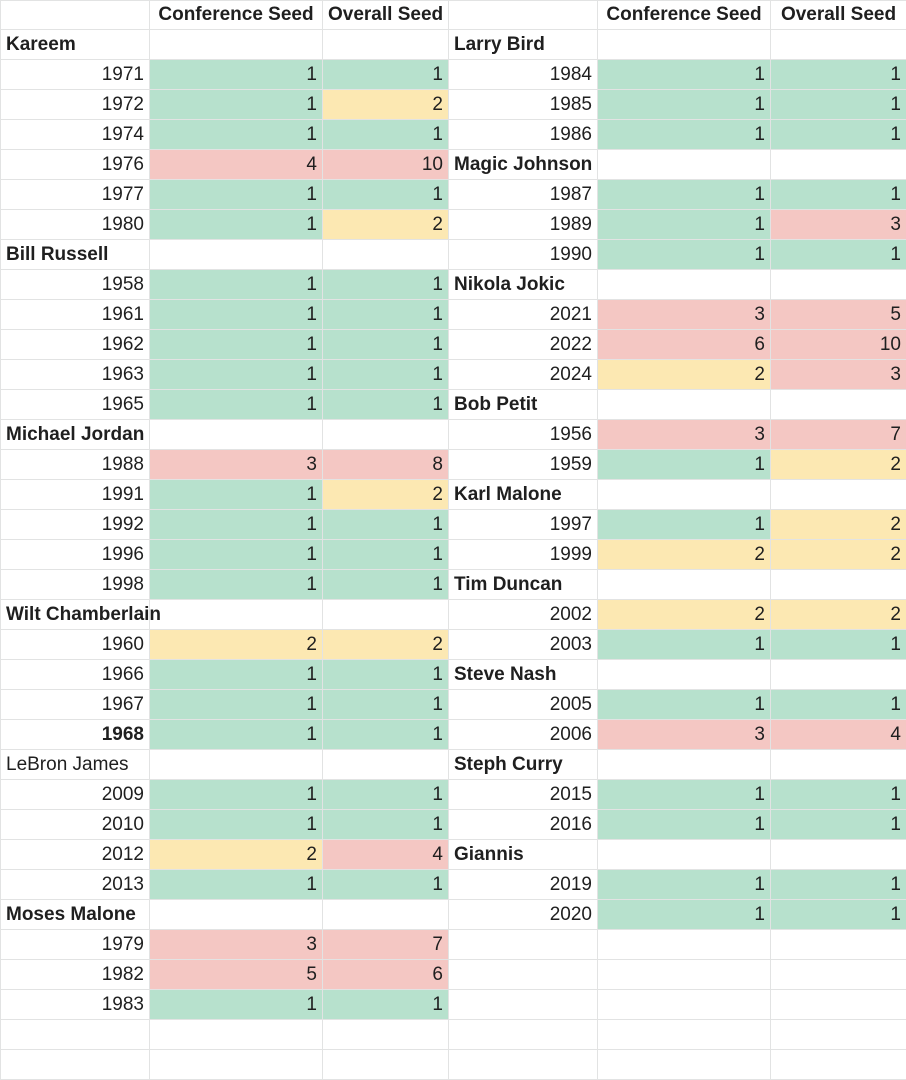 Image resolution: width=906 pixels, height=1080 pixels. I want to click on player-name-cell: Wilt Chamberlain, so click(75, 615).